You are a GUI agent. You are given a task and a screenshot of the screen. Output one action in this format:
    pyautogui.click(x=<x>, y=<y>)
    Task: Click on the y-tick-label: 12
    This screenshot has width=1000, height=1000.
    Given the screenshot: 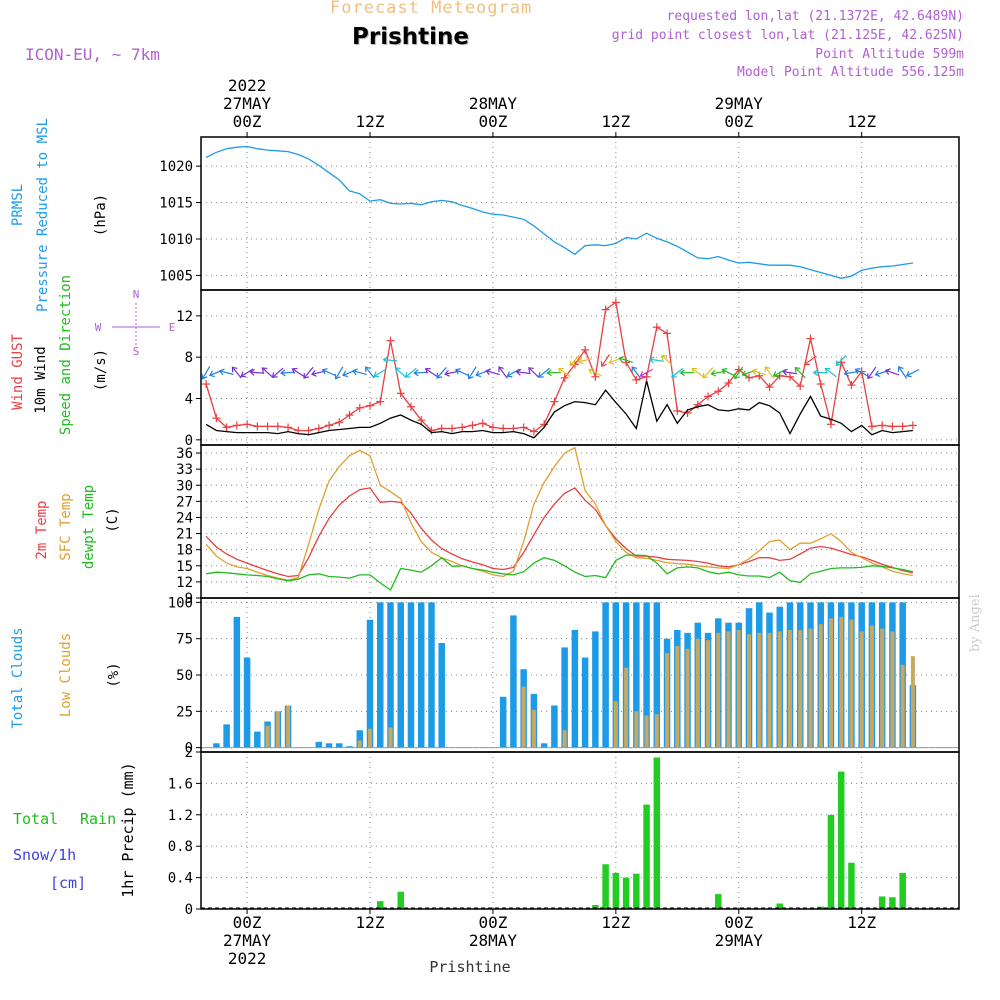 What is the action you would take?
    pyautogui.click(x=184, y=583)
    